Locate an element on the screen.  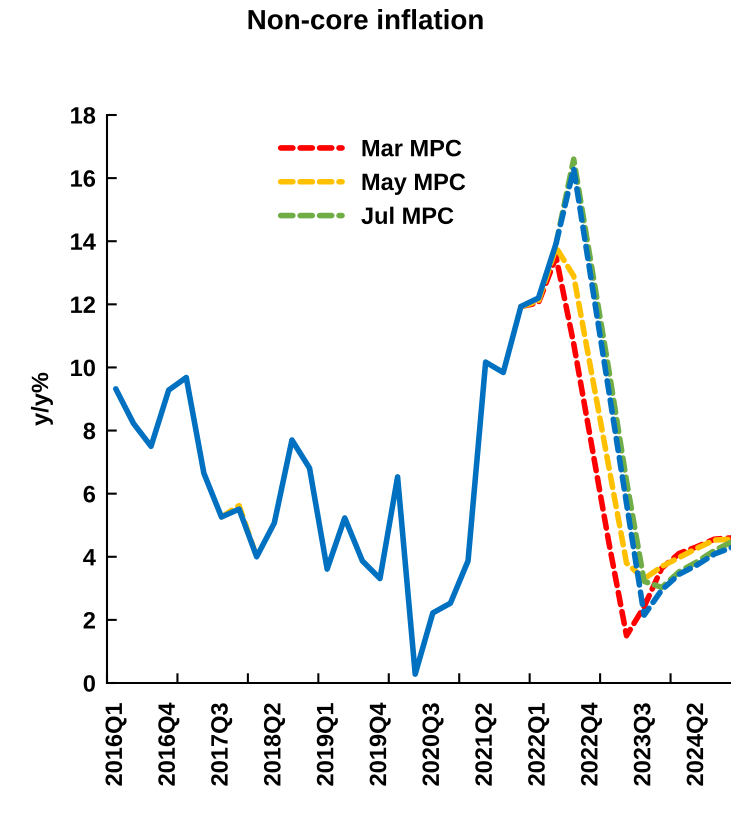
x-tick-label: 2019Q1 is located at coordinates (327, 744).